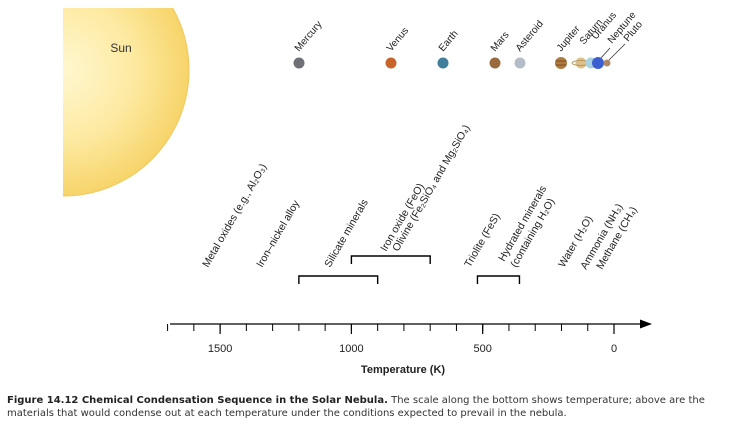 This screenshot has height=435, width=731. What do you see at coordinates (346, 233) in the screenshot?
I see `material-label: Silicate minerals` at bounding box center [346, 233].